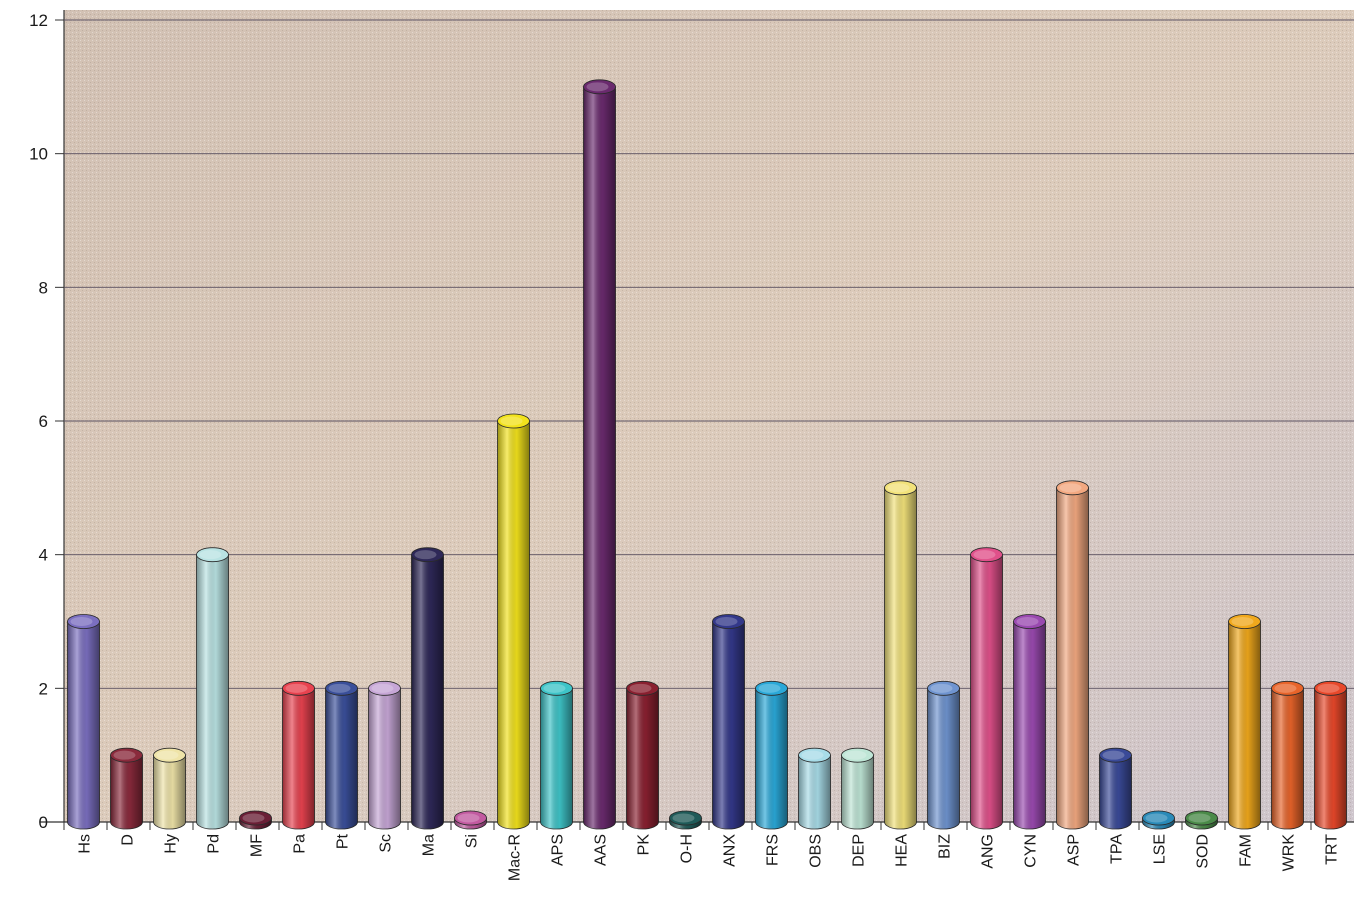  Describe the element at coordinates (43, 555) in the screenshot. I see `y-tick-label: 4` at that location.